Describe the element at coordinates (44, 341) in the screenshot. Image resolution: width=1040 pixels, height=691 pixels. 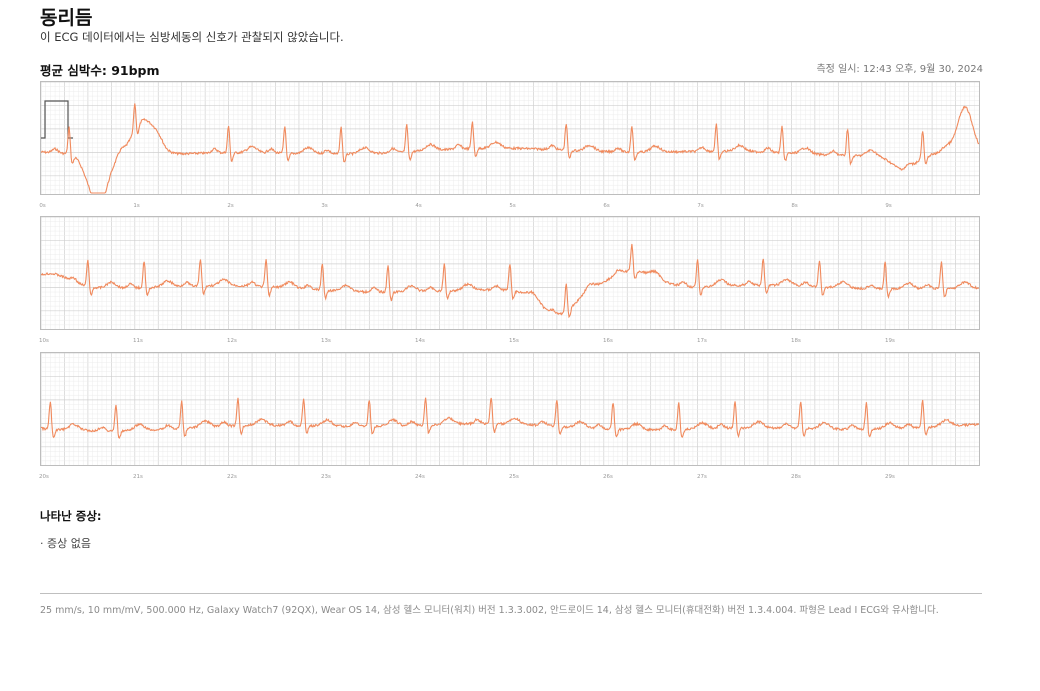
I see `time-tick-label: 10s` at that location.